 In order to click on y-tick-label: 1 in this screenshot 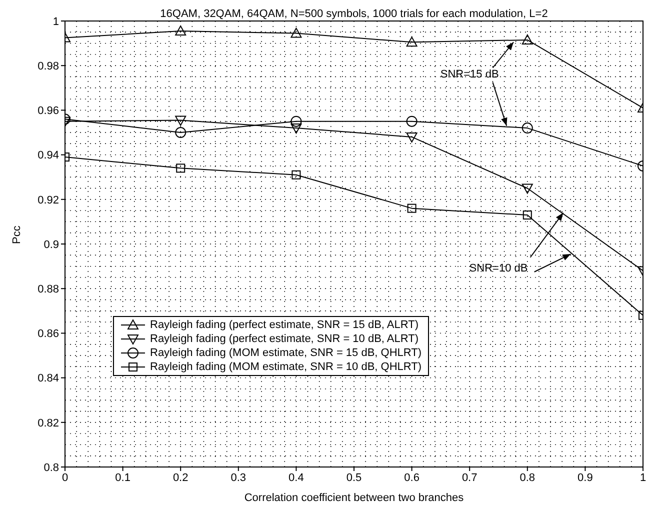, I will do `click(55, 22)`.